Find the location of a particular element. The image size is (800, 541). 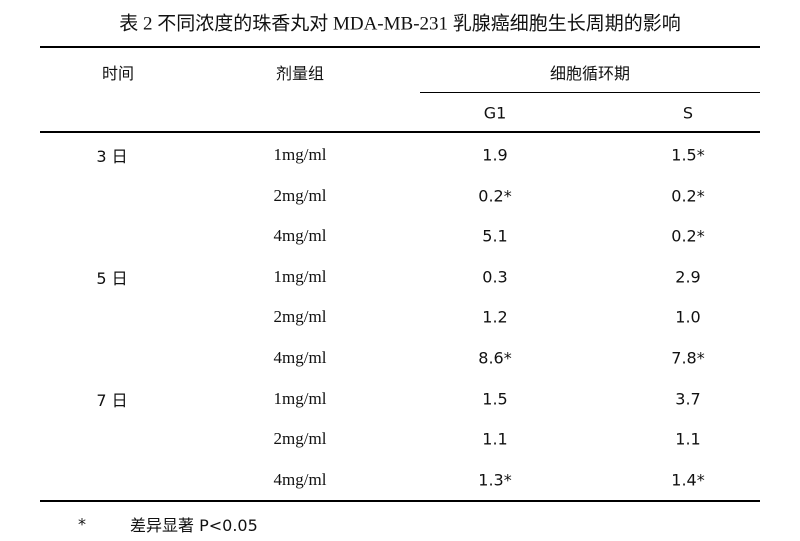

sub-rule is located at coordinates (590, 92).